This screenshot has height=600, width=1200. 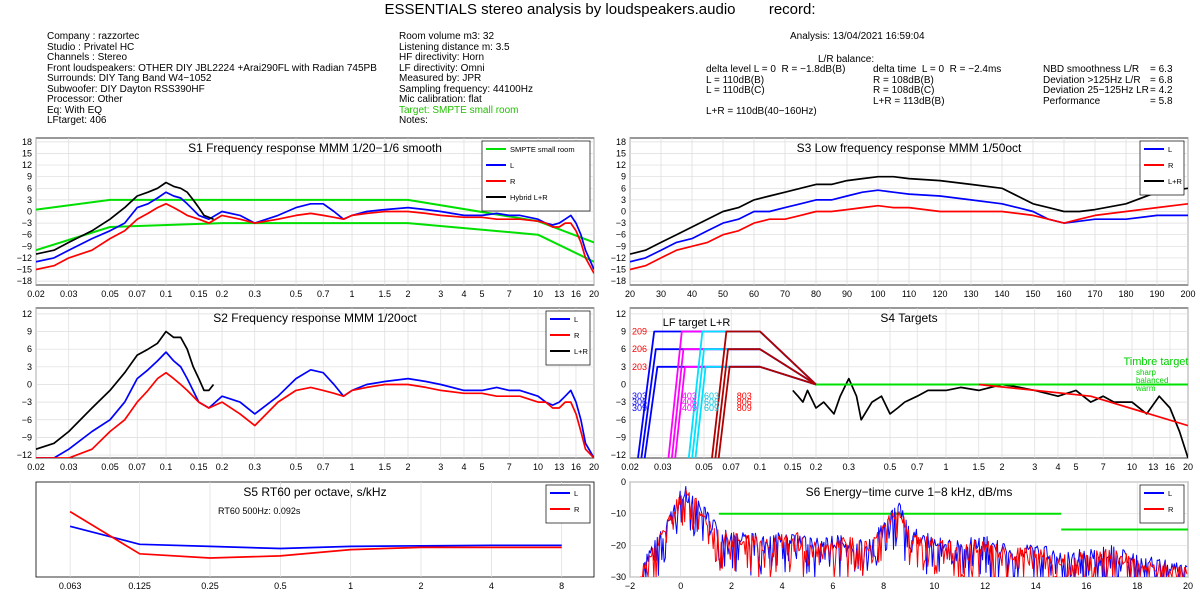 I want to click on x-tick-label: 0.5, so click(x=296, y=294).